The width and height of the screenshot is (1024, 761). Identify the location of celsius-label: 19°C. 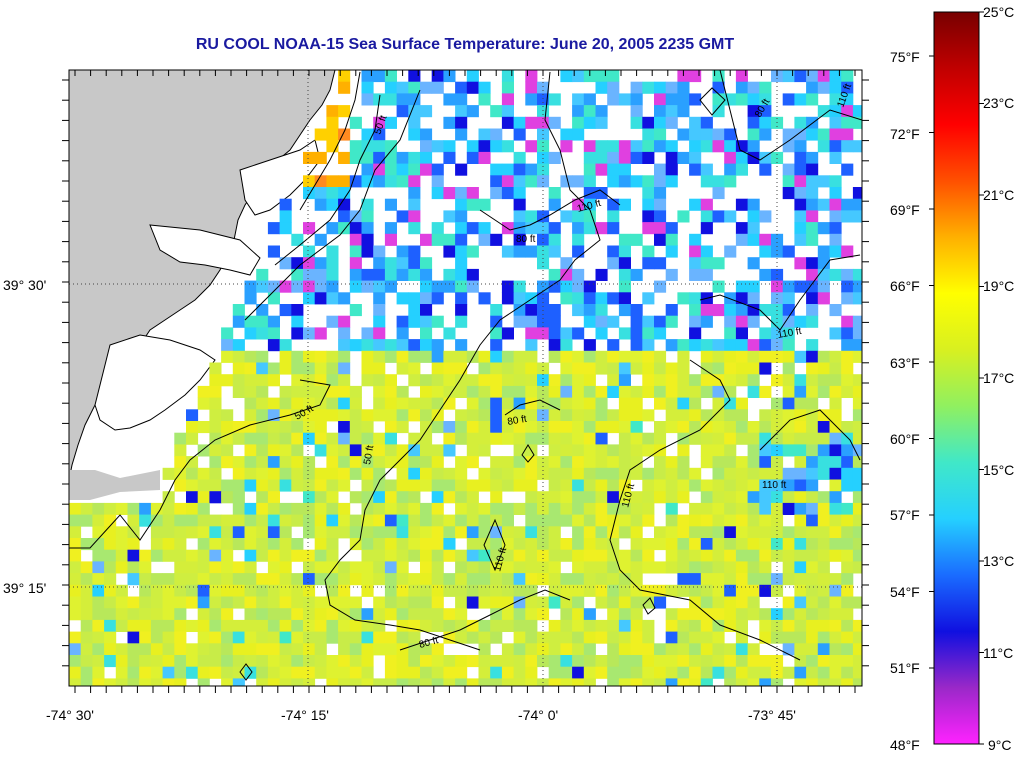
(998, 286).